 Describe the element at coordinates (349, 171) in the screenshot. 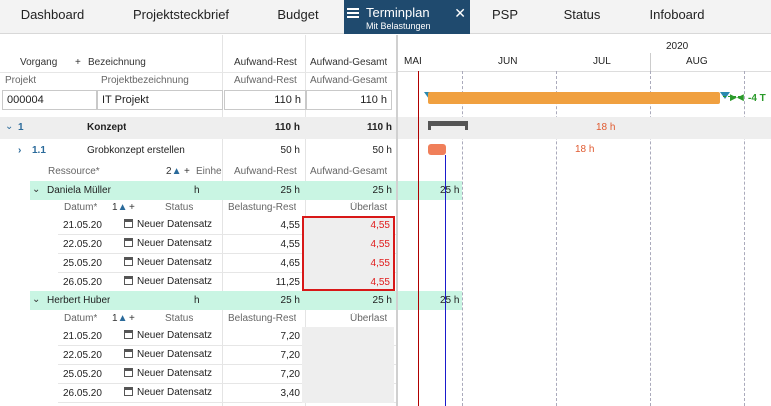

I see `header-aufwand-gesamt-3: Aufwand-Gesamt` at that location.